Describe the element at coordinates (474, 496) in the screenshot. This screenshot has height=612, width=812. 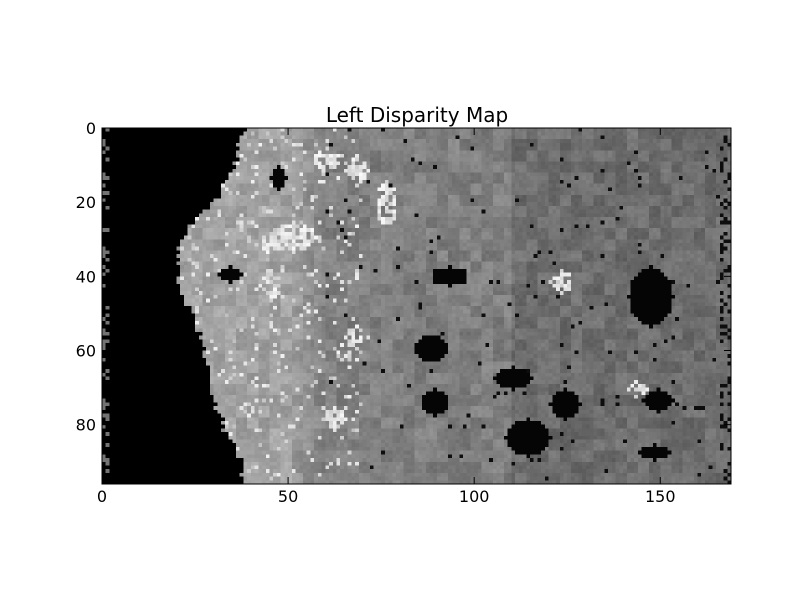
I see `x-tick-label: 100` at that location.